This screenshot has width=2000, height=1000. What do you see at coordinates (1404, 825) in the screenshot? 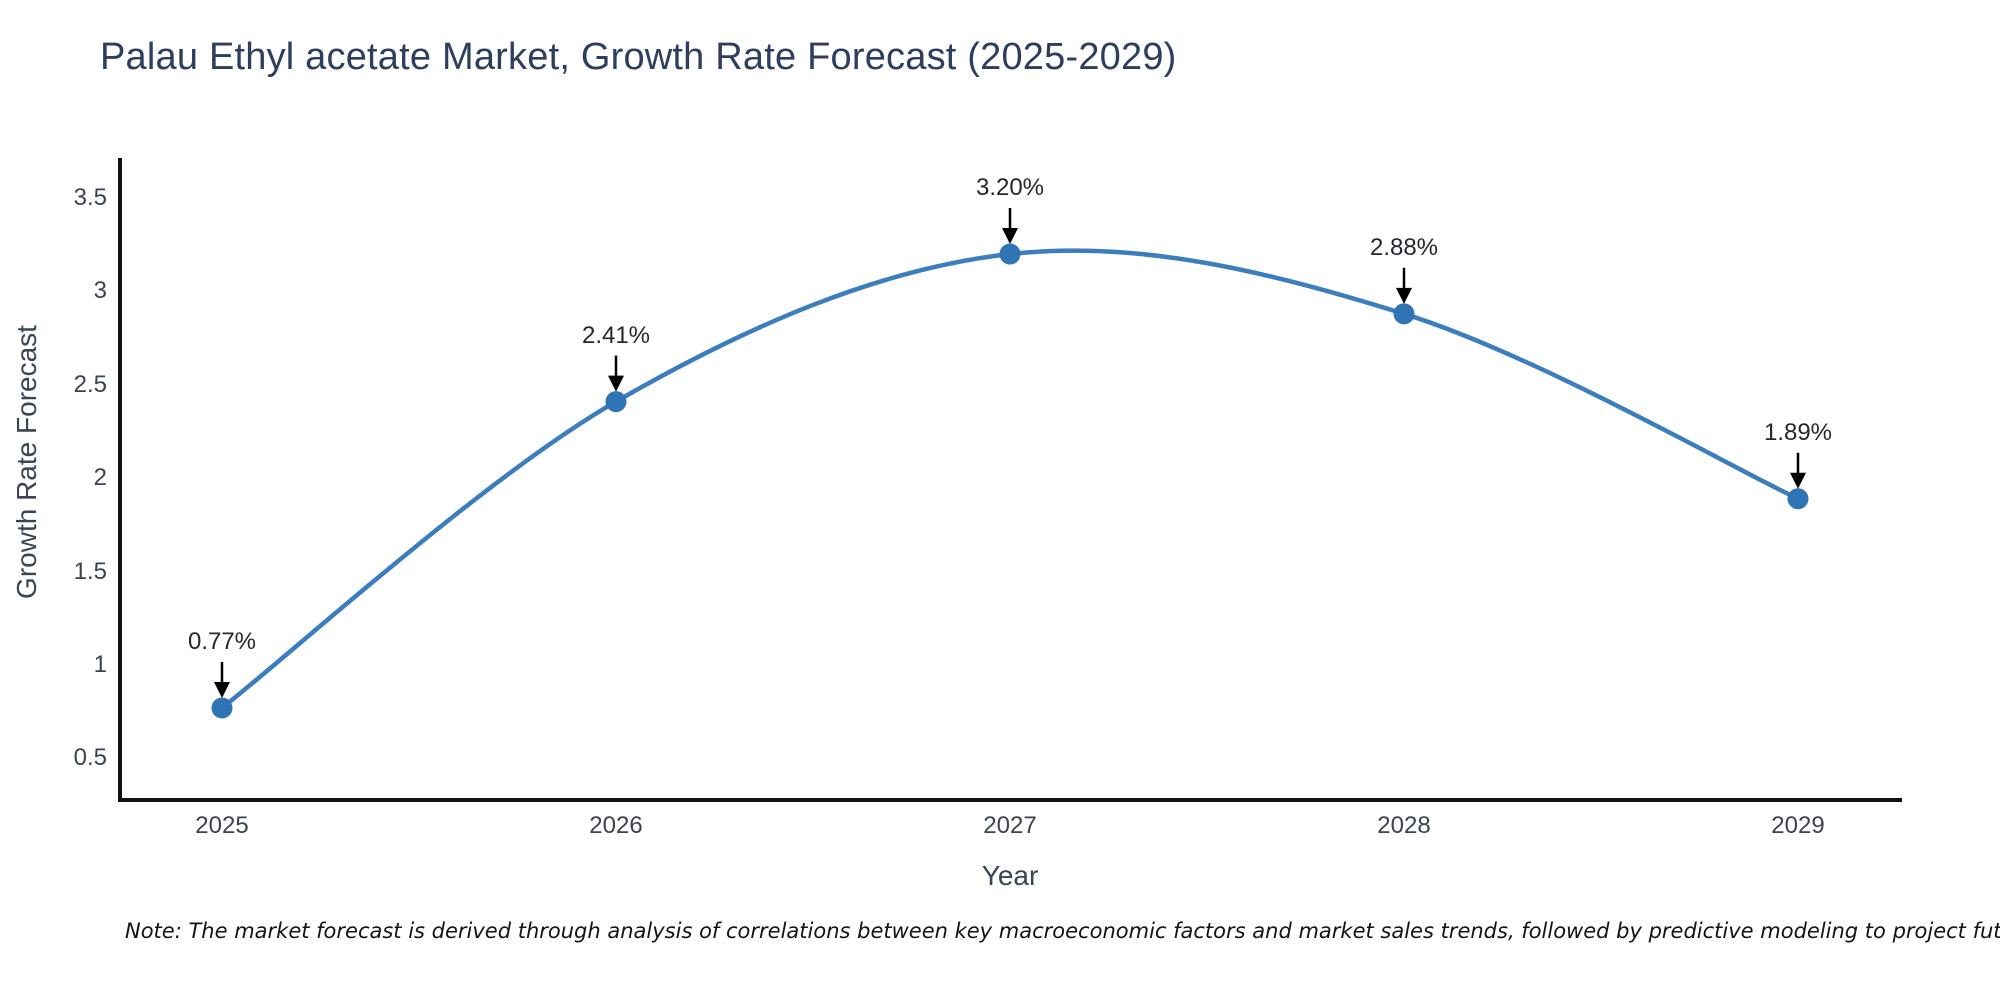
I see `x-tick-label-2028: 2028` at bounding box center [1404, 825].